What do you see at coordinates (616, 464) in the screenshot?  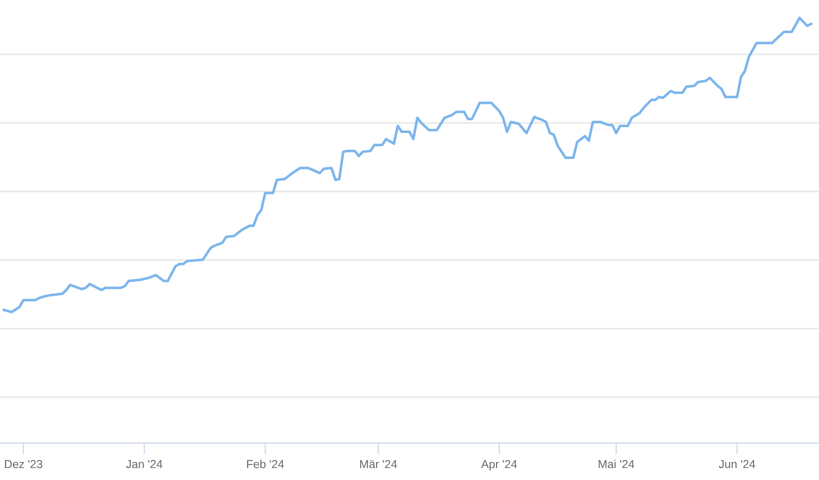 I see `x-tick-label: Mai '24` at bounding box center [616, 464].